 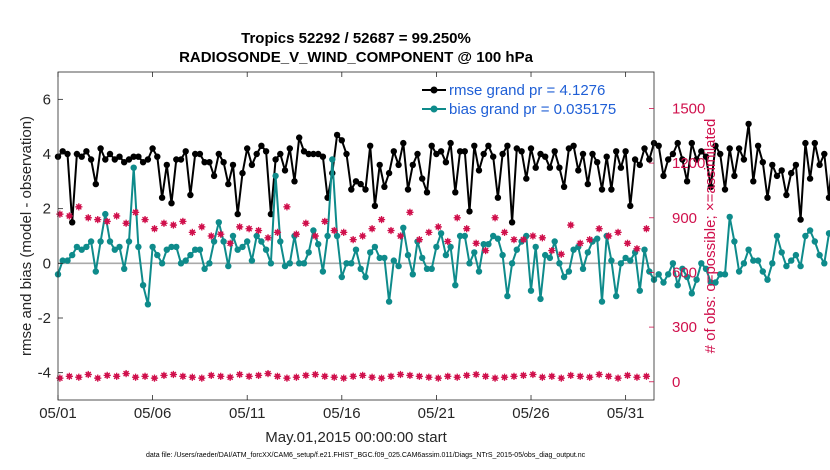 I want to click on y2-tick-label: 600, so click(x=684, y=272).